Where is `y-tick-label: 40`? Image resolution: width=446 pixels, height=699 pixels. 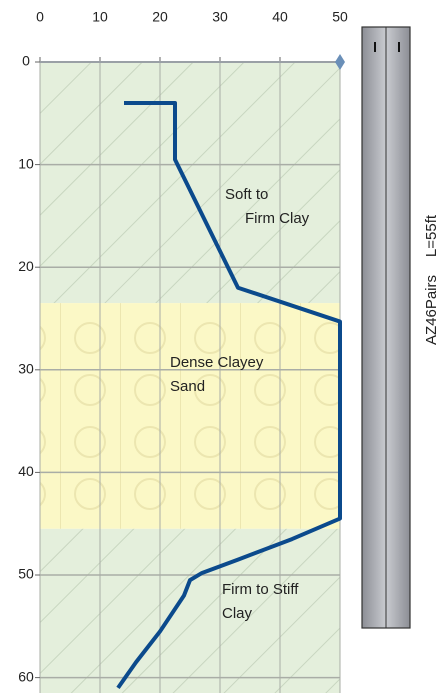
y-tick-label: 40 is located at coordinates (26, 471).